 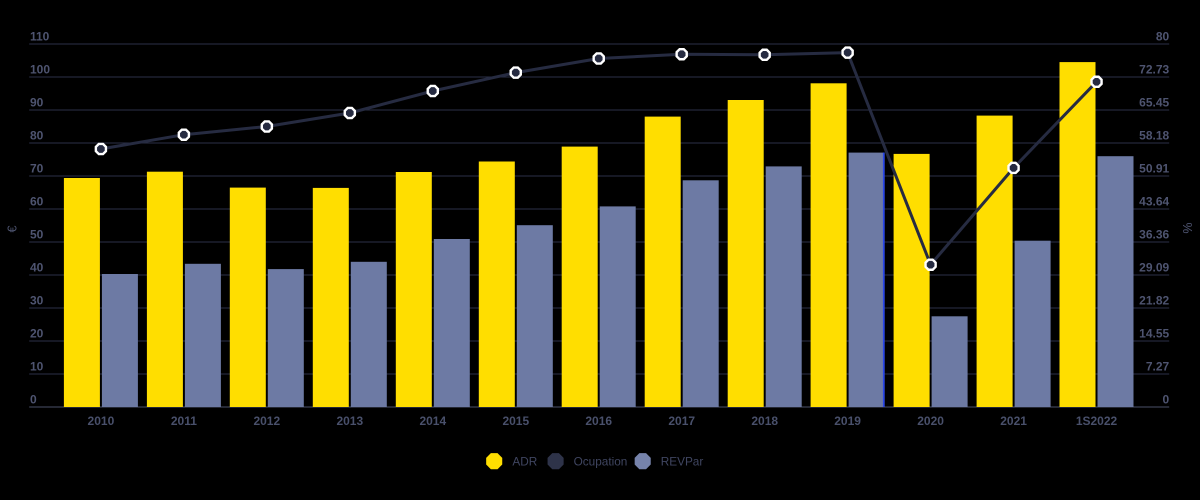 I want to click on svg-text: 1S2022, so click(x=1097, y=421).